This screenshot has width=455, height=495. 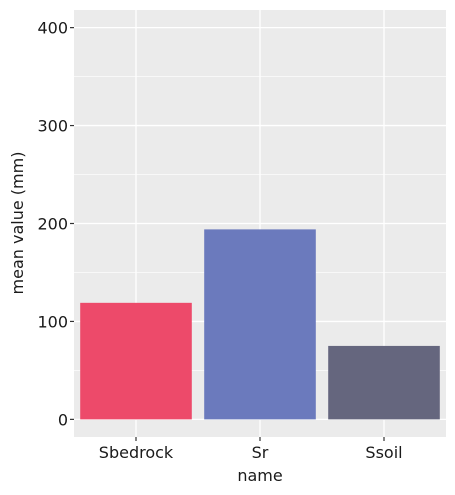 I want to click on bar-ssoil, so click(x=384, y=382).